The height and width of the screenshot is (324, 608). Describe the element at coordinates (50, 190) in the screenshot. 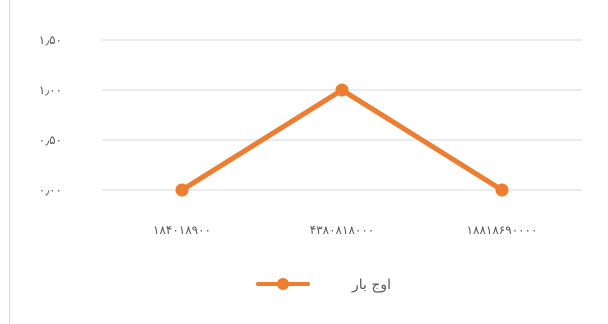

I see `y-tick-label: ۰٫۰۰` at that location.